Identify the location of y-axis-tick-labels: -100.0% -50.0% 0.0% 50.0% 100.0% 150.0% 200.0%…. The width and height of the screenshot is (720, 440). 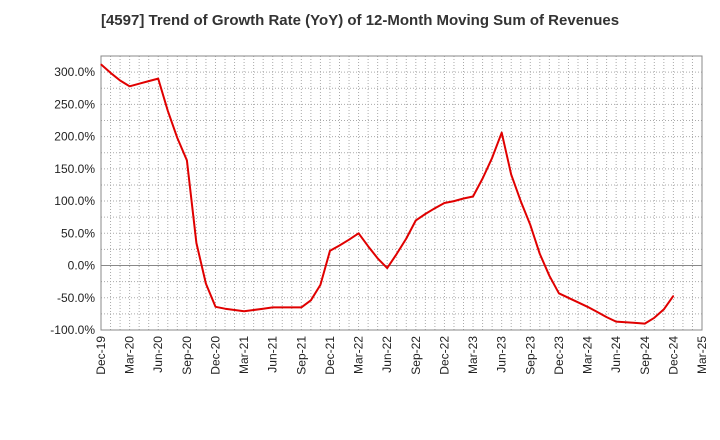
(72, 201).